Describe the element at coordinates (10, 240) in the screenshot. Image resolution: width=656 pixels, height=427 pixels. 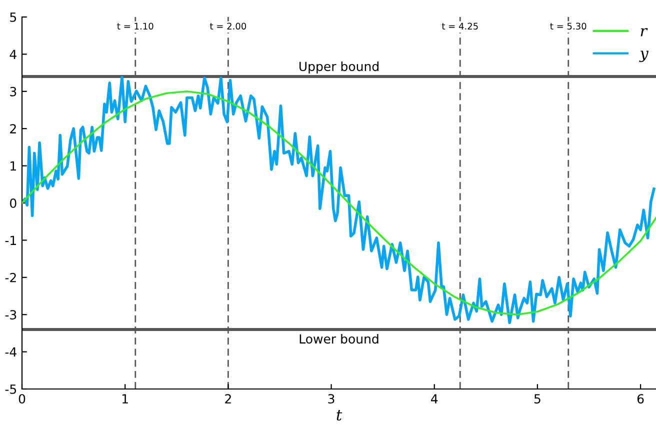
I see `y-tick-label: -1` at that location.